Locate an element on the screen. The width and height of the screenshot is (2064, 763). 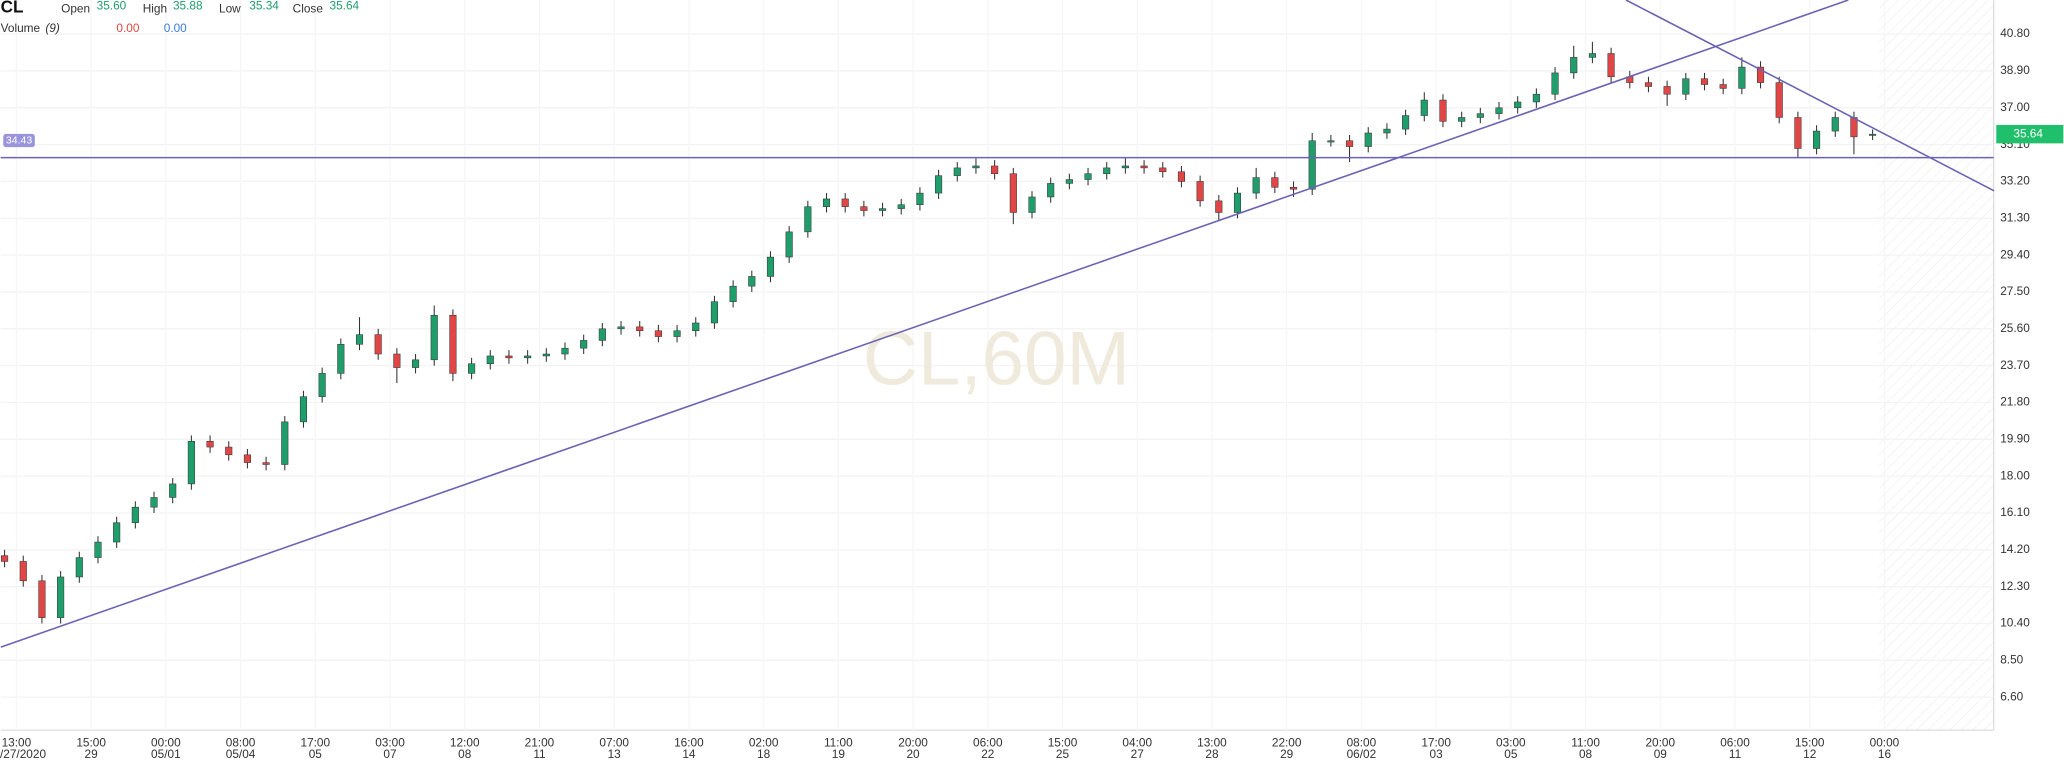
y-tick-label: 38.90 is located at coordinates (2015, 70).